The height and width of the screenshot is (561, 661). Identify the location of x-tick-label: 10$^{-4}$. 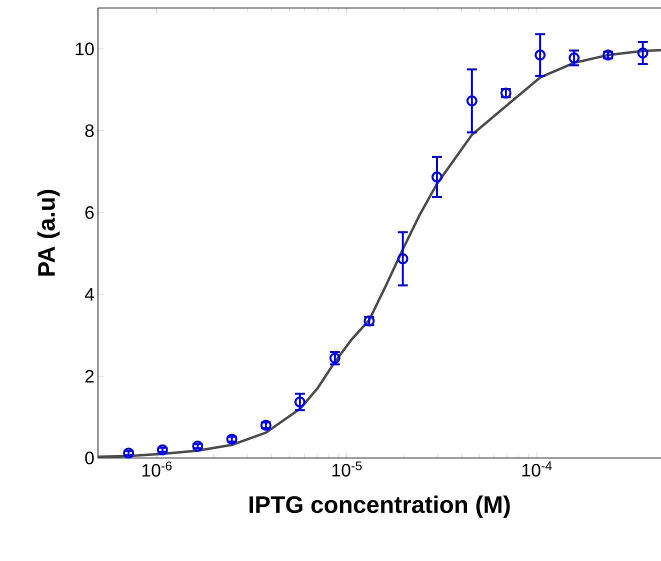
(537, 469).